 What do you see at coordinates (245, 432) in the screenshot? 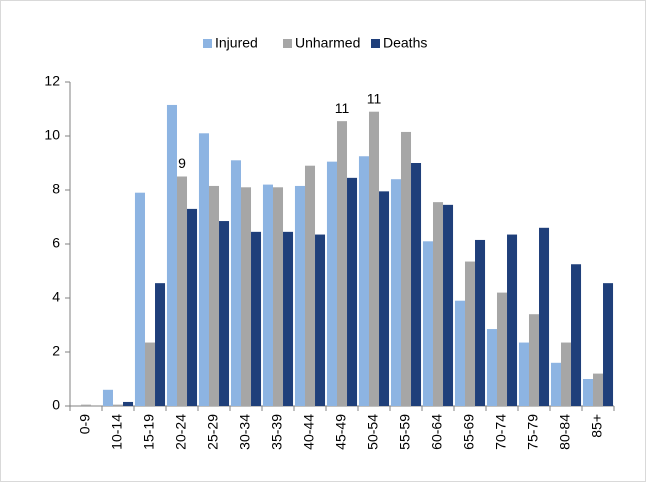
I see `x-tick-label: 30-34` at bounding box center [245, 432].